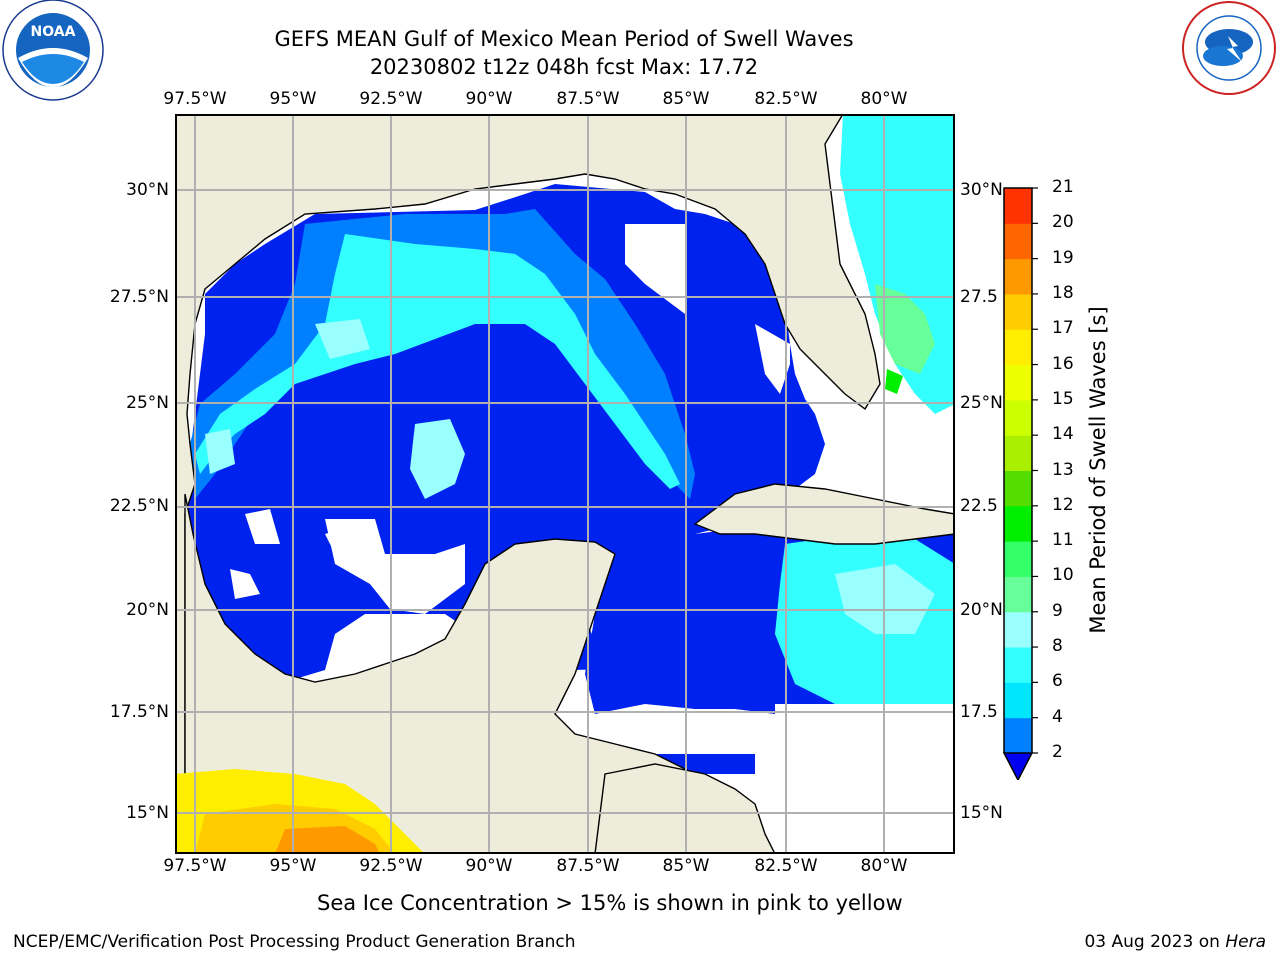  What do you see at coordinates (1057, 681) in the screenshot?
I see `colorbar-tick-label: 6` at bounding box center [1057, 681].